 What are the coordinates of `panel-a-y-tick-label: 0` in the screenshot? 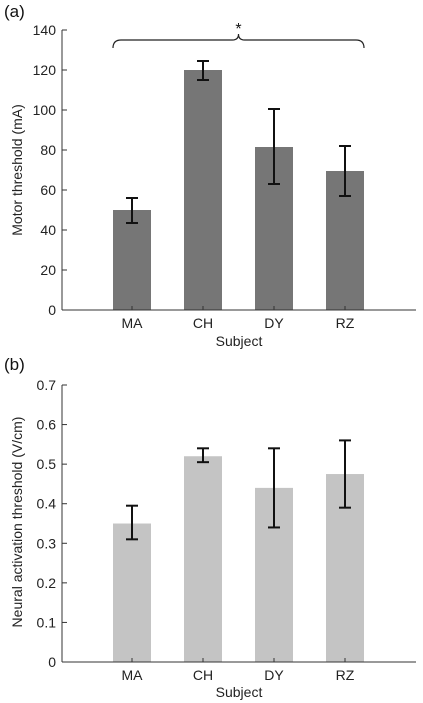 It's located at (52, 310).